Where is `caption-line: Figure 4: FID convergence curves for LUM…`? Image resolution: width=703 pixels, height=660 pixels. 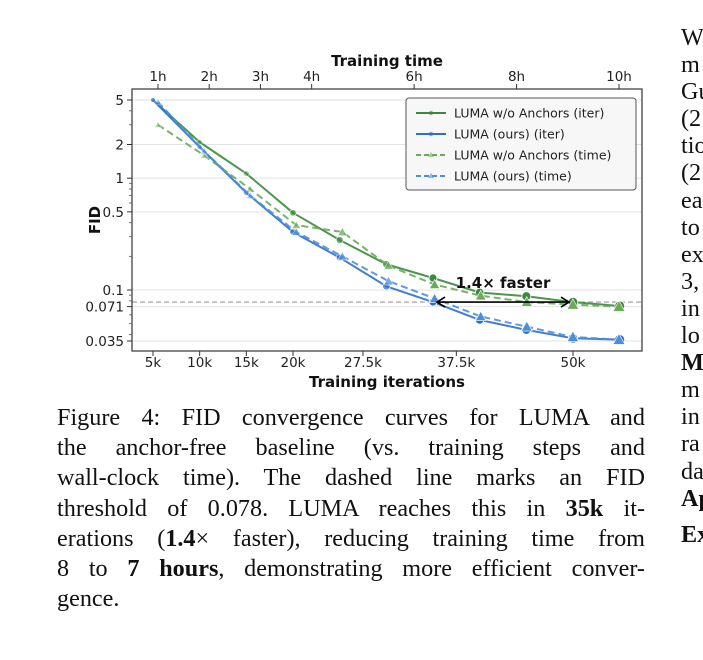
caption-line: Figure 4: FID convergence curves for LUM… is located at coordinates (351, 418).